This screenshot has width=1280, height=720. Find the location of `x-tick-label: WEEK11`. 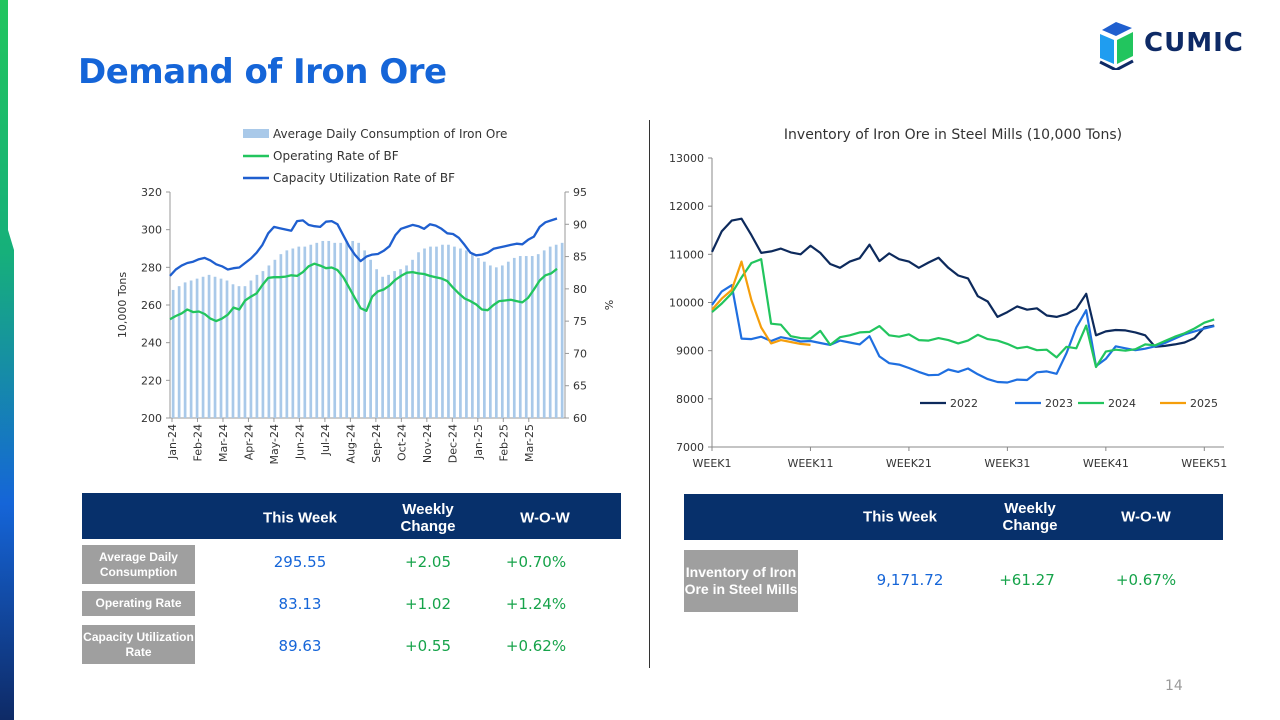

x-tick-label: WEEK11 is located at coordinates (810, 463).